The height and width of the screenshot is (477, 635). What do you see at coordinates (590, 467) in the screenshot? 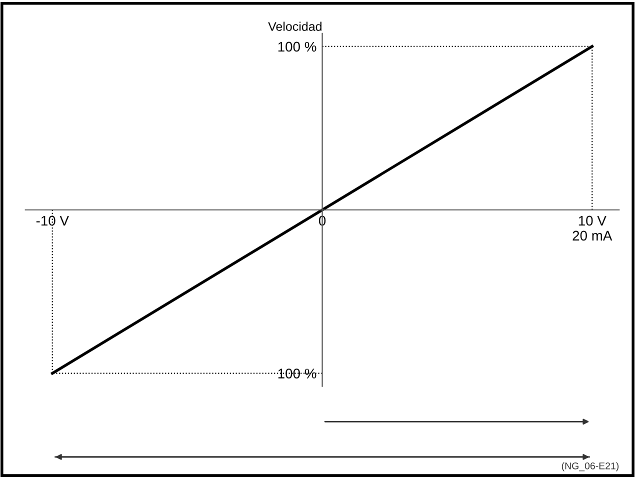
I see `text: (NG_06-E21)` at bounding box center [590, 467].